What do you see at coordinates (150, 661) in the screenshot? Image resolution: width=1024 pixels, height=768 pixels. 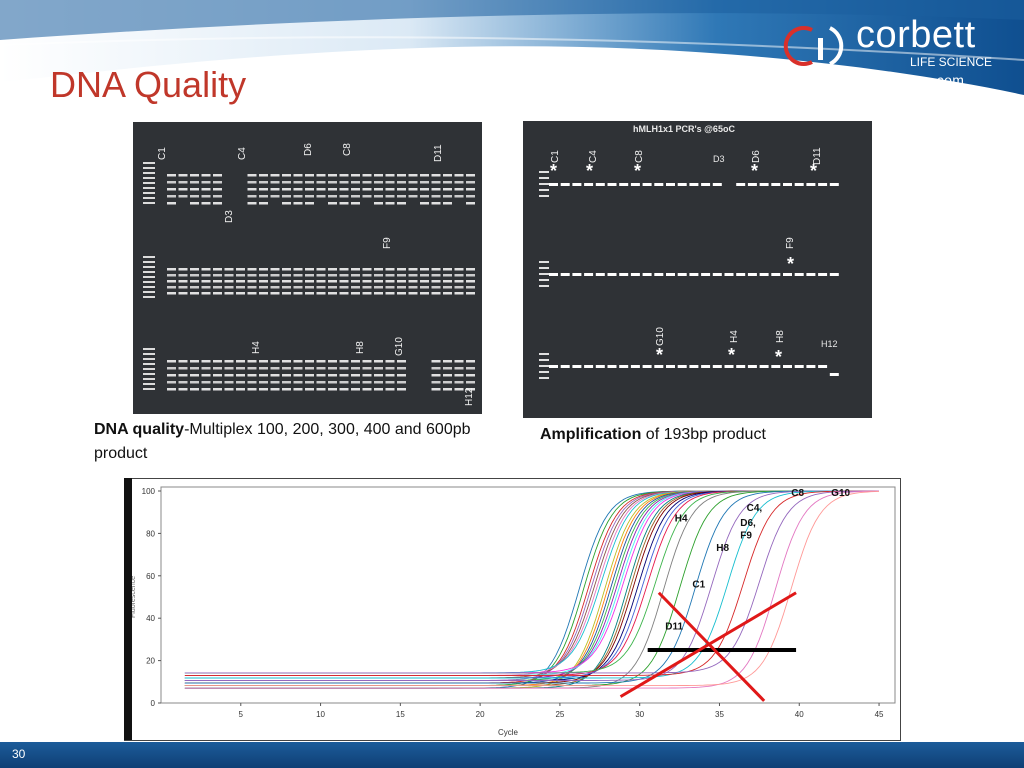 I see `y-tick-label: 20` at bounding box center [150, 661].